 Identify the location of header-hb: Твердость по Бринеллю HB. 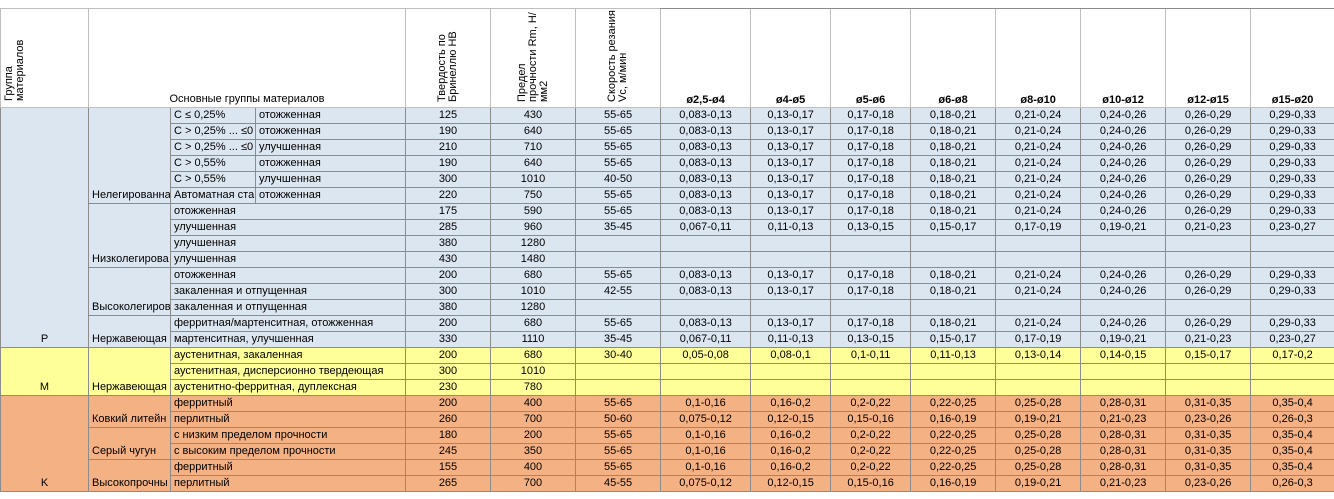
(447, 66).